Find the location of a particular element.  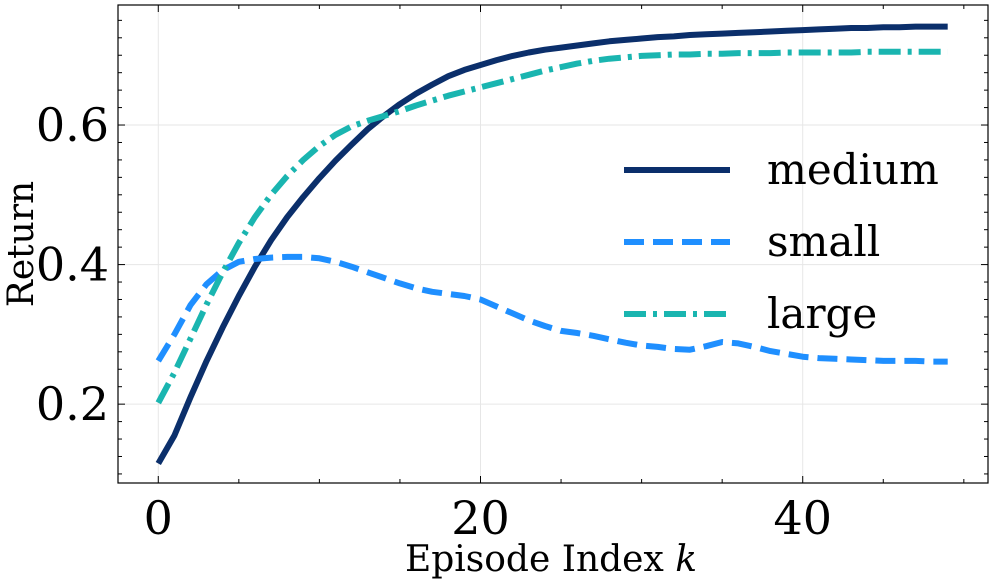

y-tick-label: 0.2 is located at coordinates (72, 404).